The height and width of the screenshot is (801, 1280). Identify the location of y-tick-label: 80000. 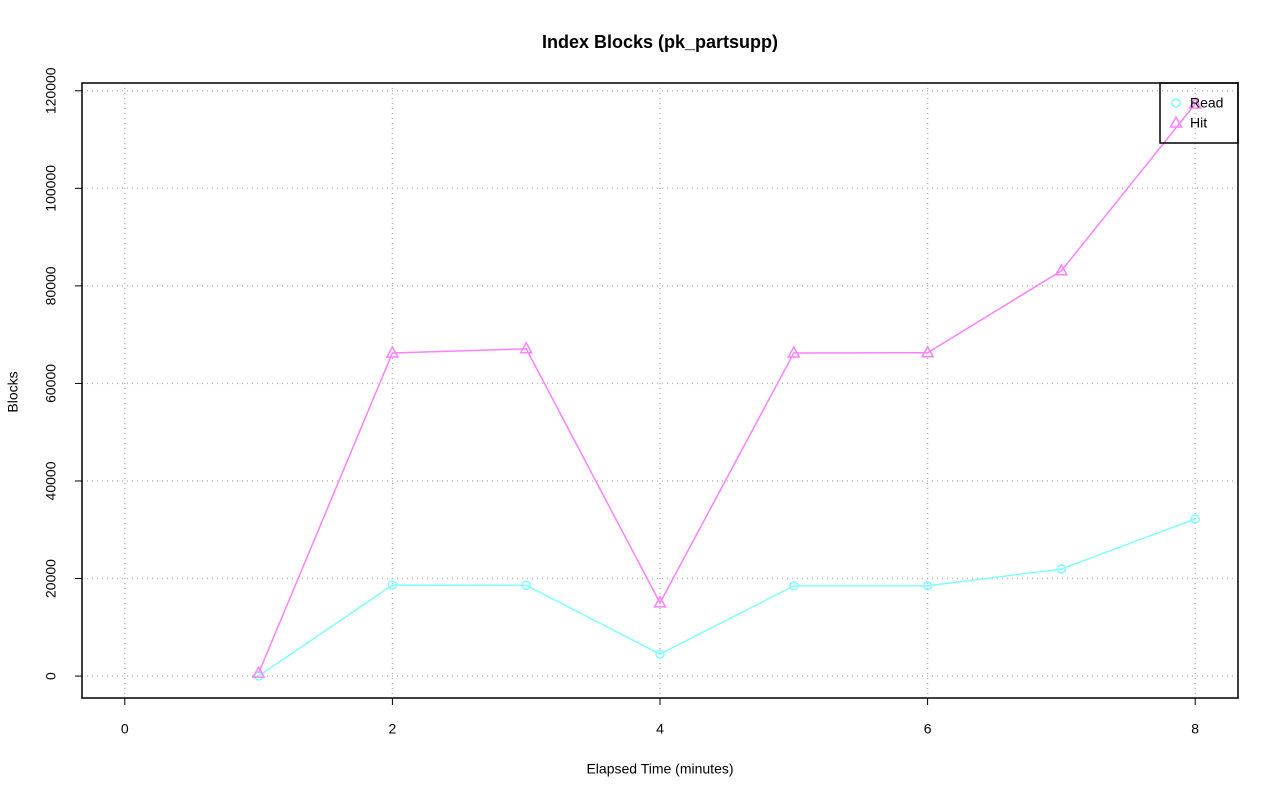
(51, 285).